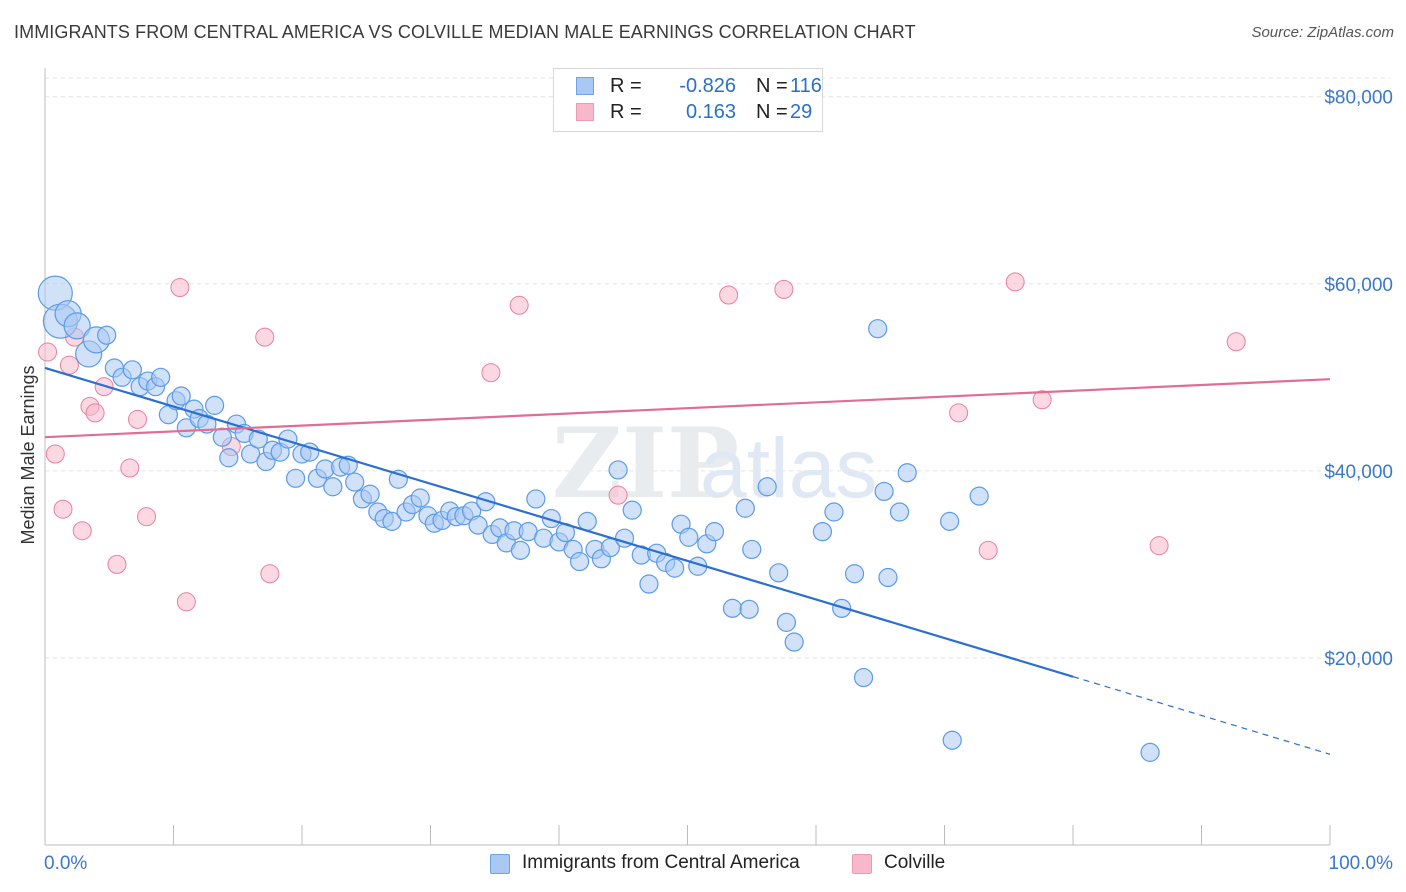  Describe the element at coordinates (661, 862) in the screenshot. I see `legend-label: Immigrants from Central America` at that location.